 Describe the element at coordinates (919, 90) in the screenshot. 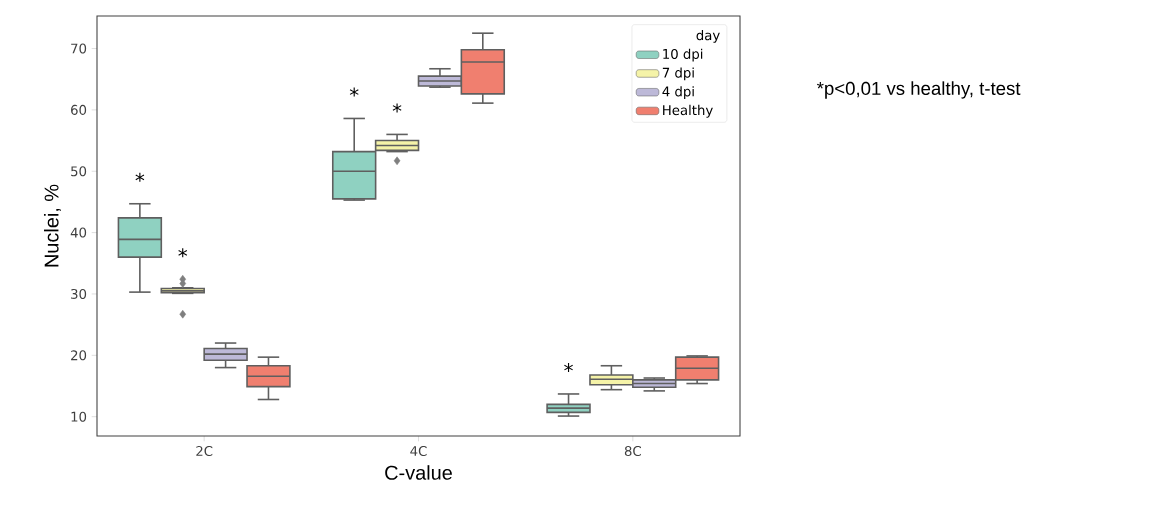

I see `text: *p<0,01 vs healthy, t-test` at that location.